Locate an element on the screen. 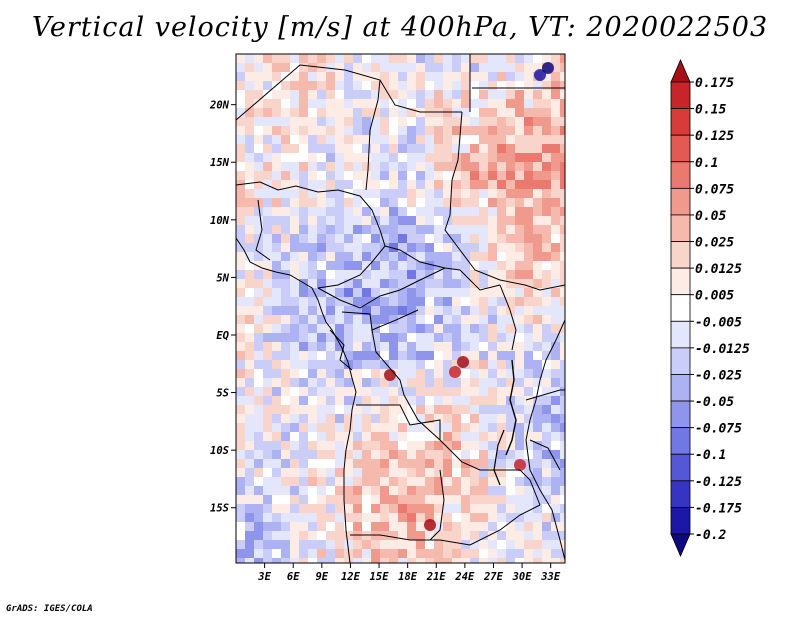  colorbar-label: 0.125 is located at coordinates (714, 136).